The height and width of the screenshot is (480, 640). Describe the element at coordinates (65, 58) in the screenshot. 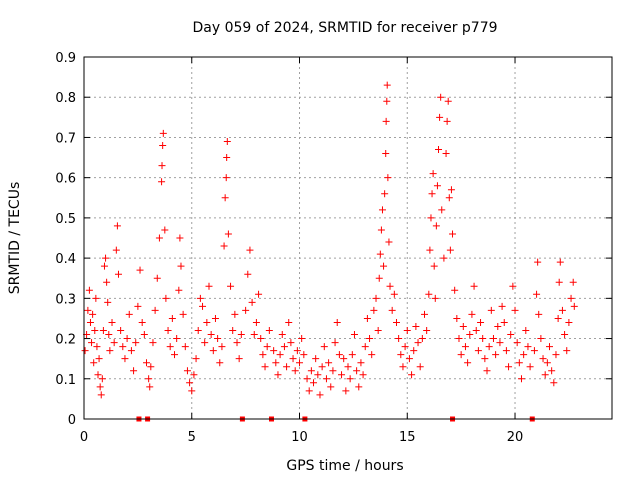

I see `y-tick-label: 0.9` at that location.